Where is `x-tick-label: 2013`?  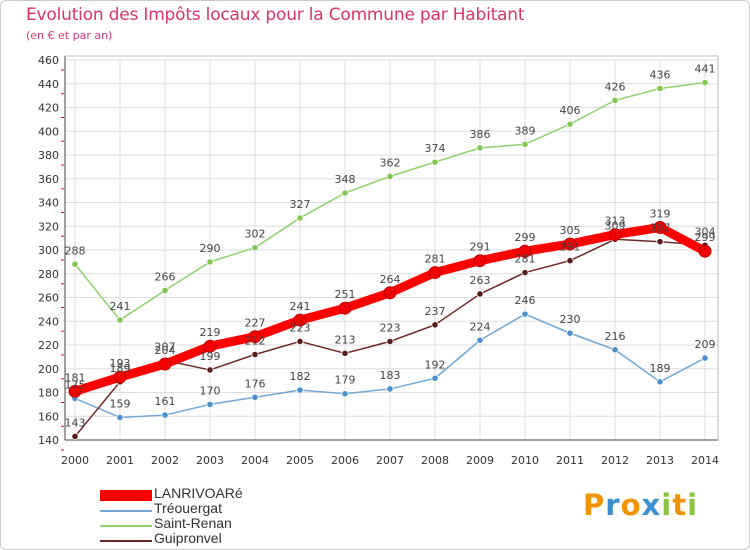 x-tick-label: 2013 is located at coordinates (660, 460).